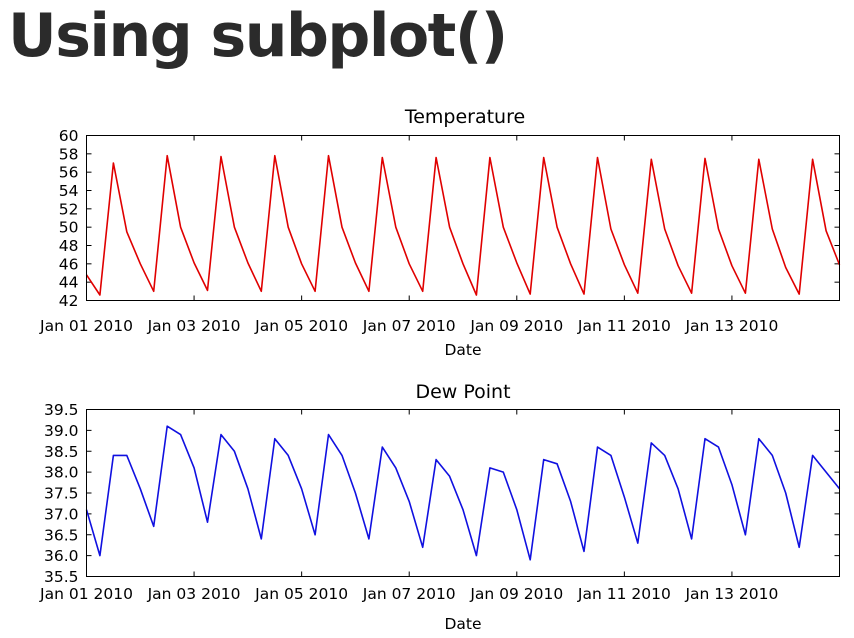  What do you see at coordinates (69, 191) in the screenshot?
I see `y-tick-label: 54` at bounding box center [69, 191].